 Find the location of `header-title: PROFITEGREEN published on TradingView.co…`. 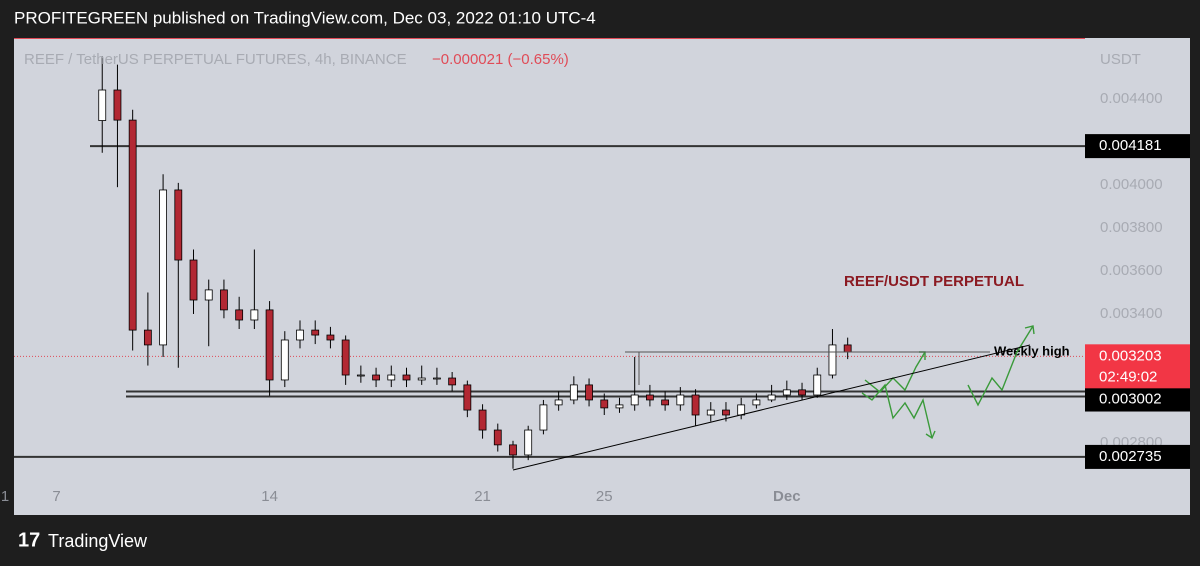

header-title: PROFITEGREEN published on TradingView.co… is located at coordinates (305, 17).